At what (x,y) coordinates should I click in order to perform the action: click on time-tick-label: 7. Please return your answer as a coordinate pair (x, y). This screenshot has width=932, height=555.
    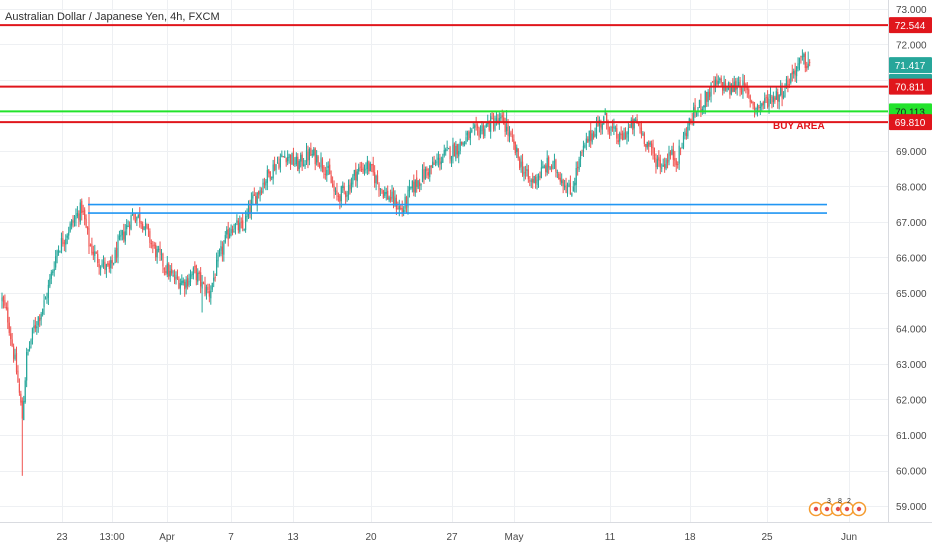
    Looking at the image, I should click on (231, 537).